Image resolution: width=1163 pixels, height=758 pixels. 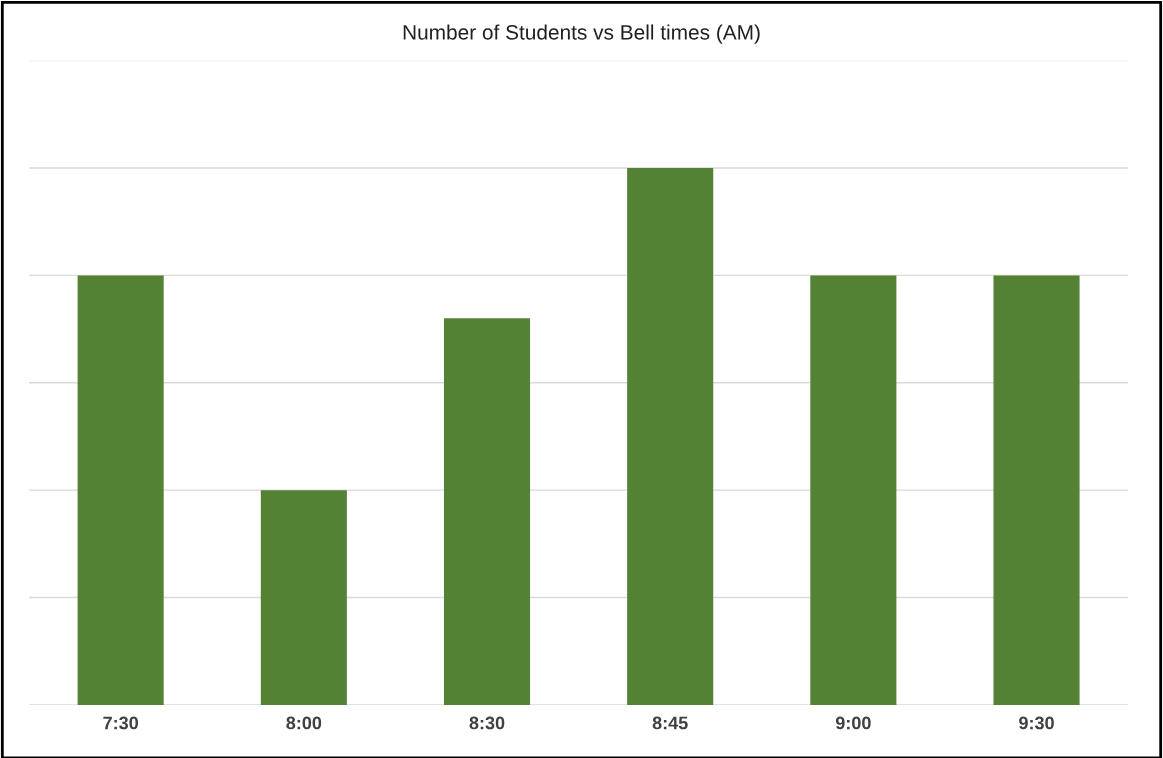 What do you see at coordinates (120, 723) in the screenshot?
I see `x-tick-label: 7:30` at bounding box center [120, 723].